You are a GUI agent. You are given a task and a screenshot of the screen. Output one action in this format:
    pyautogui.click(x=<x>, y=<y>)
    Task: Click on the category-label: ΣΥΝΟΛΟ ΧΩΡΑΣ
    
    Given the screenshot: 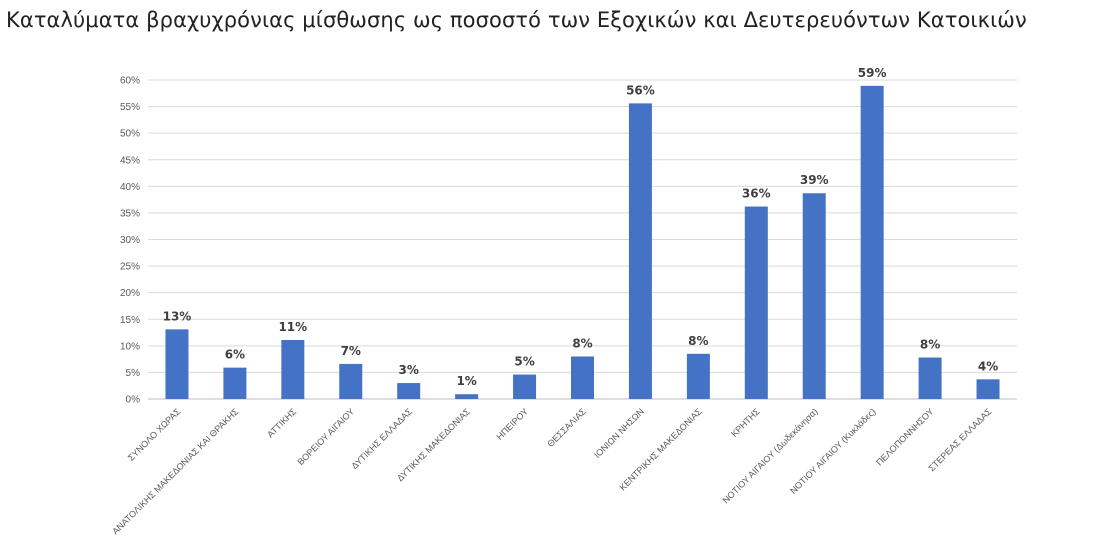 What is the action you would take?
    pyautogui.click(x=154, y=434)
    